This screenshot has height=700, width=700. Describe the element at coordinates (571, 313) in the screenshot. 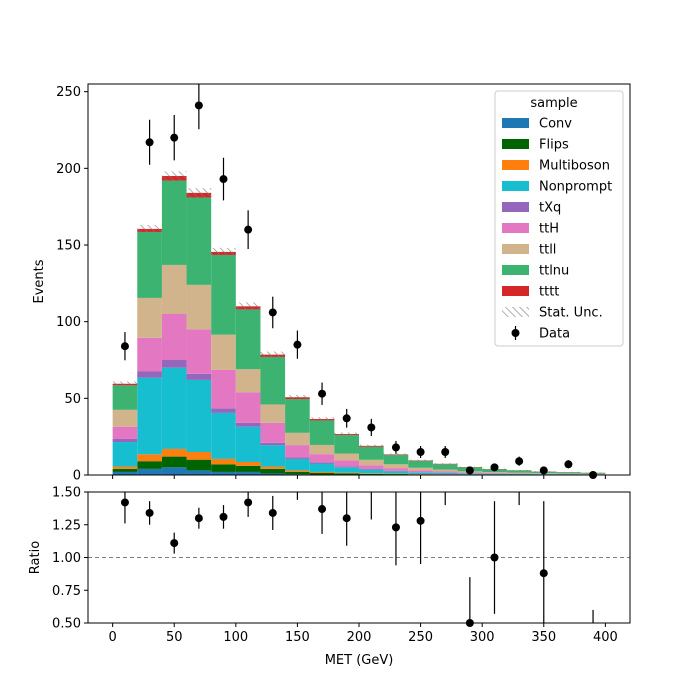

I see `legend-label: Stat. Unc.` at that location.